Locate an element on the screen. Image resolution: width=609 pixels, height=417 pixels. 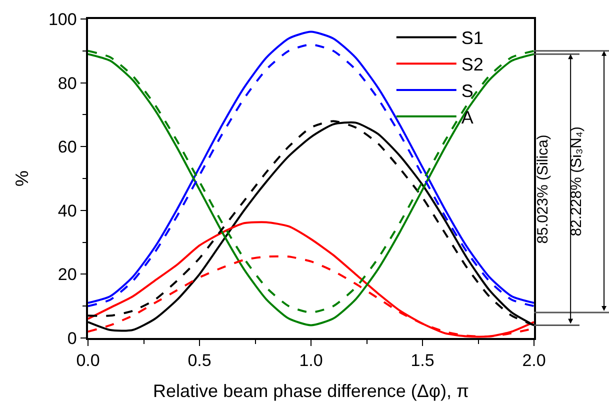
legend-label: S2 is located at coordinates (472, 64).